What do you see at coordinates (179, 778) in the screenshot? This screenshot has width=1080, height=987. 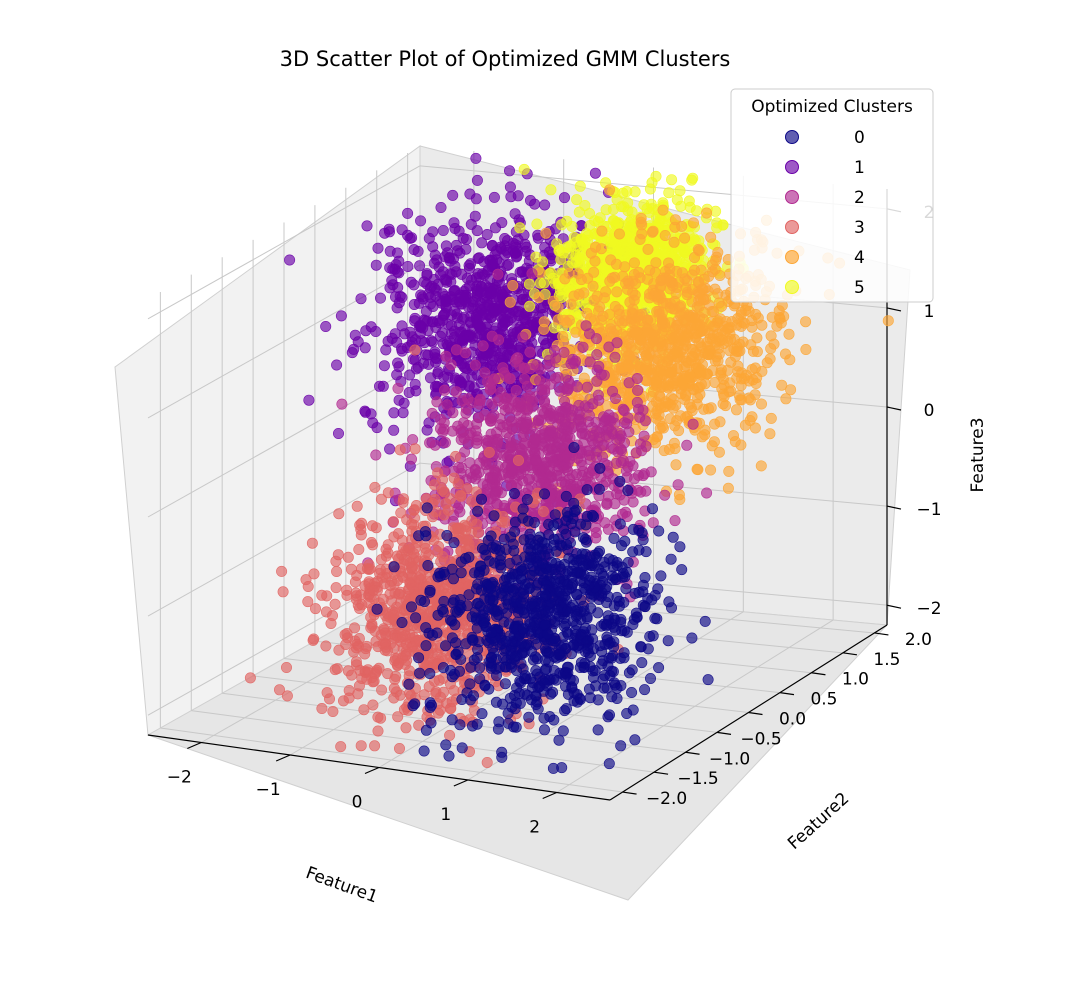 I see `x-tick-label-0: −2` at bounding box center [179, 778].